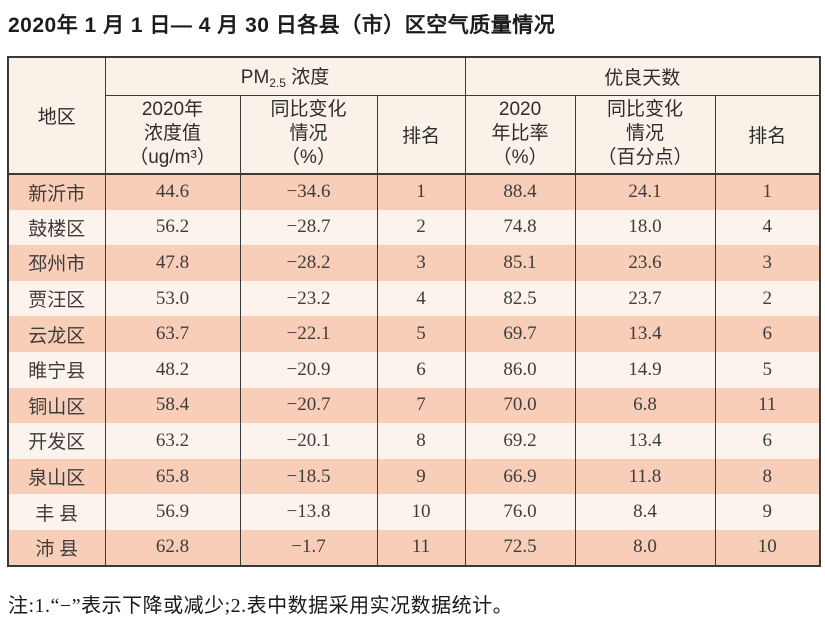  I want to click on cell-days-rank: 11, so click(767, 405).